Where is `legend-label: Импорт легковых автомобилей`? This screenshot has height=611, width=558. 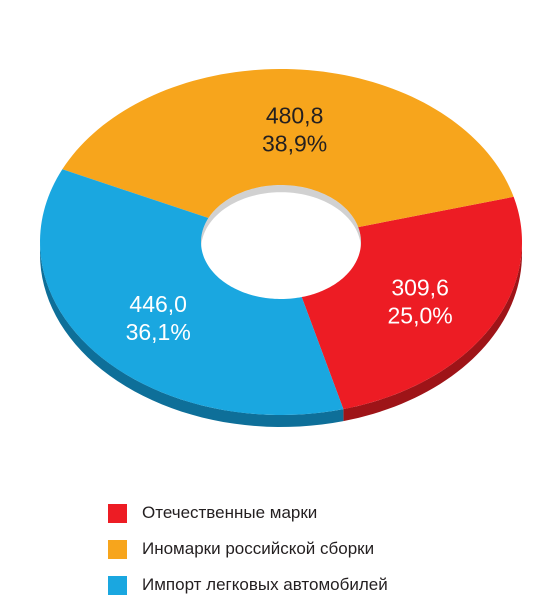 legend-label: Импорт легковых автомобилей is located at coordinates (265, 584).